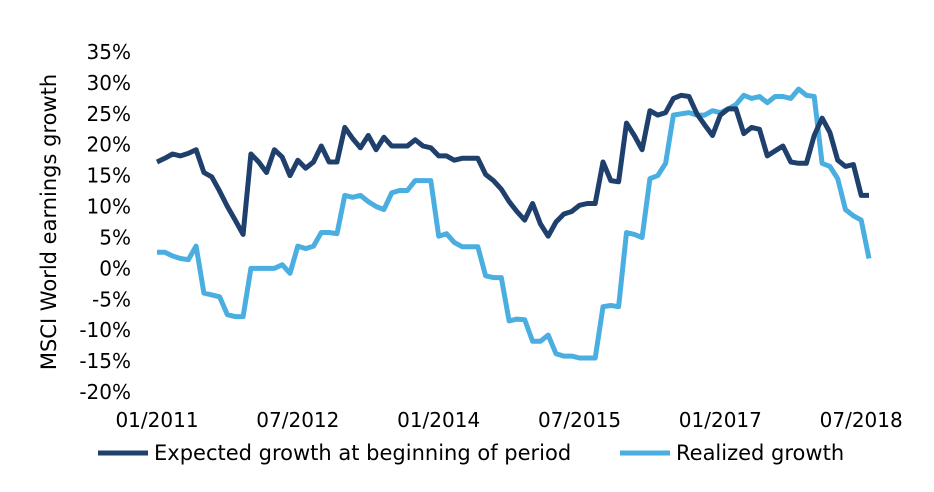 The image size is (934, 492). Describe the element at coordinates (579, 420) in the screenshot. I see `x-tick-label: 07/2015` at that location.